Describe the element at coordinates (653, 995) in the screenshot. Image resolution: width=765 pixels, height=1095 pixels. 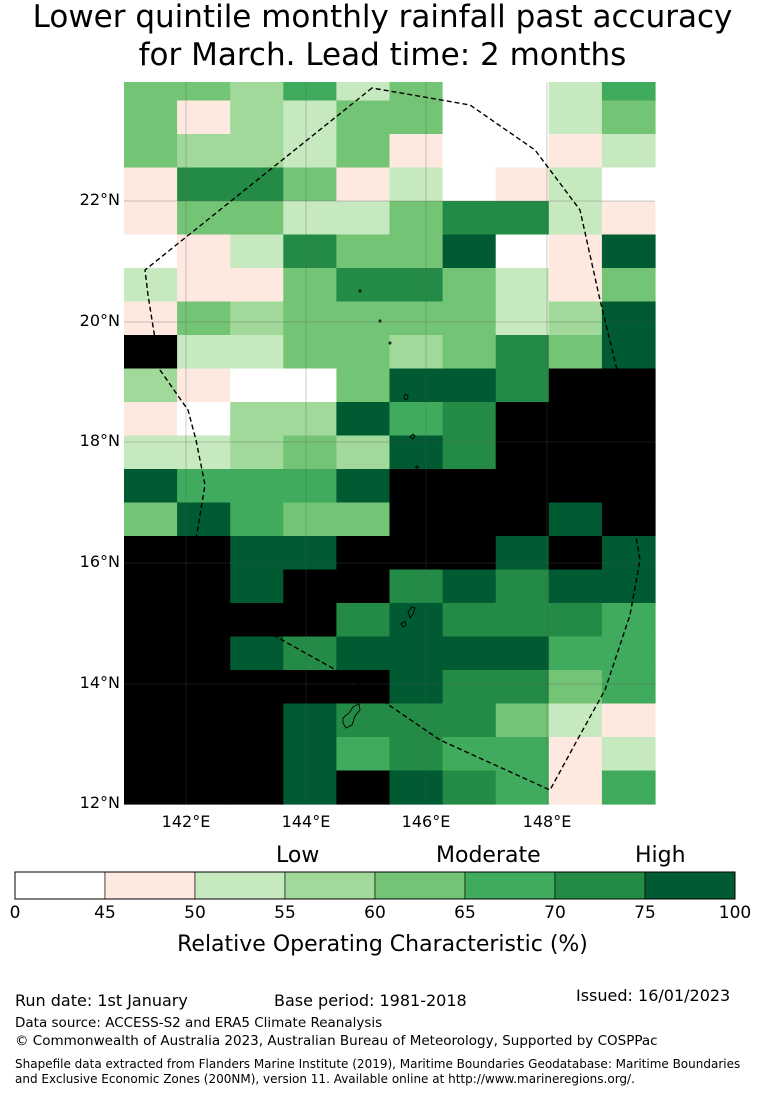
I see `issued-date: Issued: 16/01/2023` at that location.